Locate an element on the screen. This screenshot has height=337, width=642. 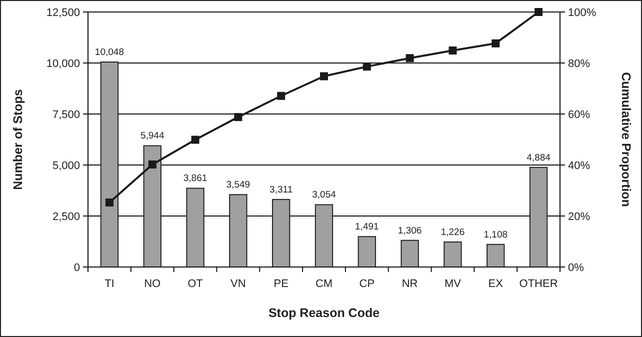
data-label: 1,491 is located at coordinates (367, 227).